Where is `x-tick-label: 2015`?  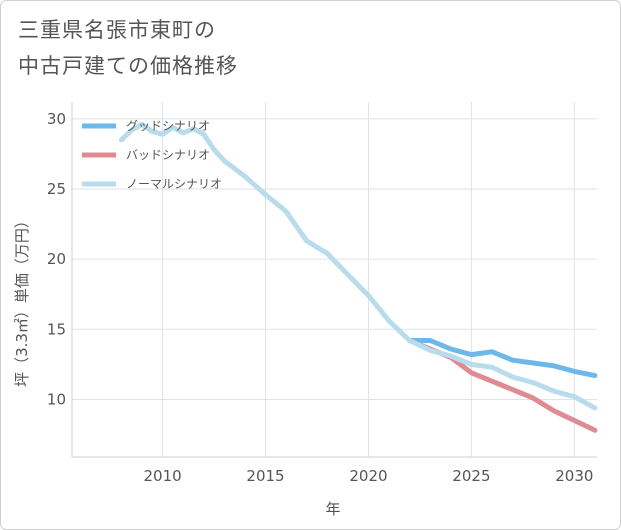
x-tick-label: 2015 is located at coordinates (265, 476).